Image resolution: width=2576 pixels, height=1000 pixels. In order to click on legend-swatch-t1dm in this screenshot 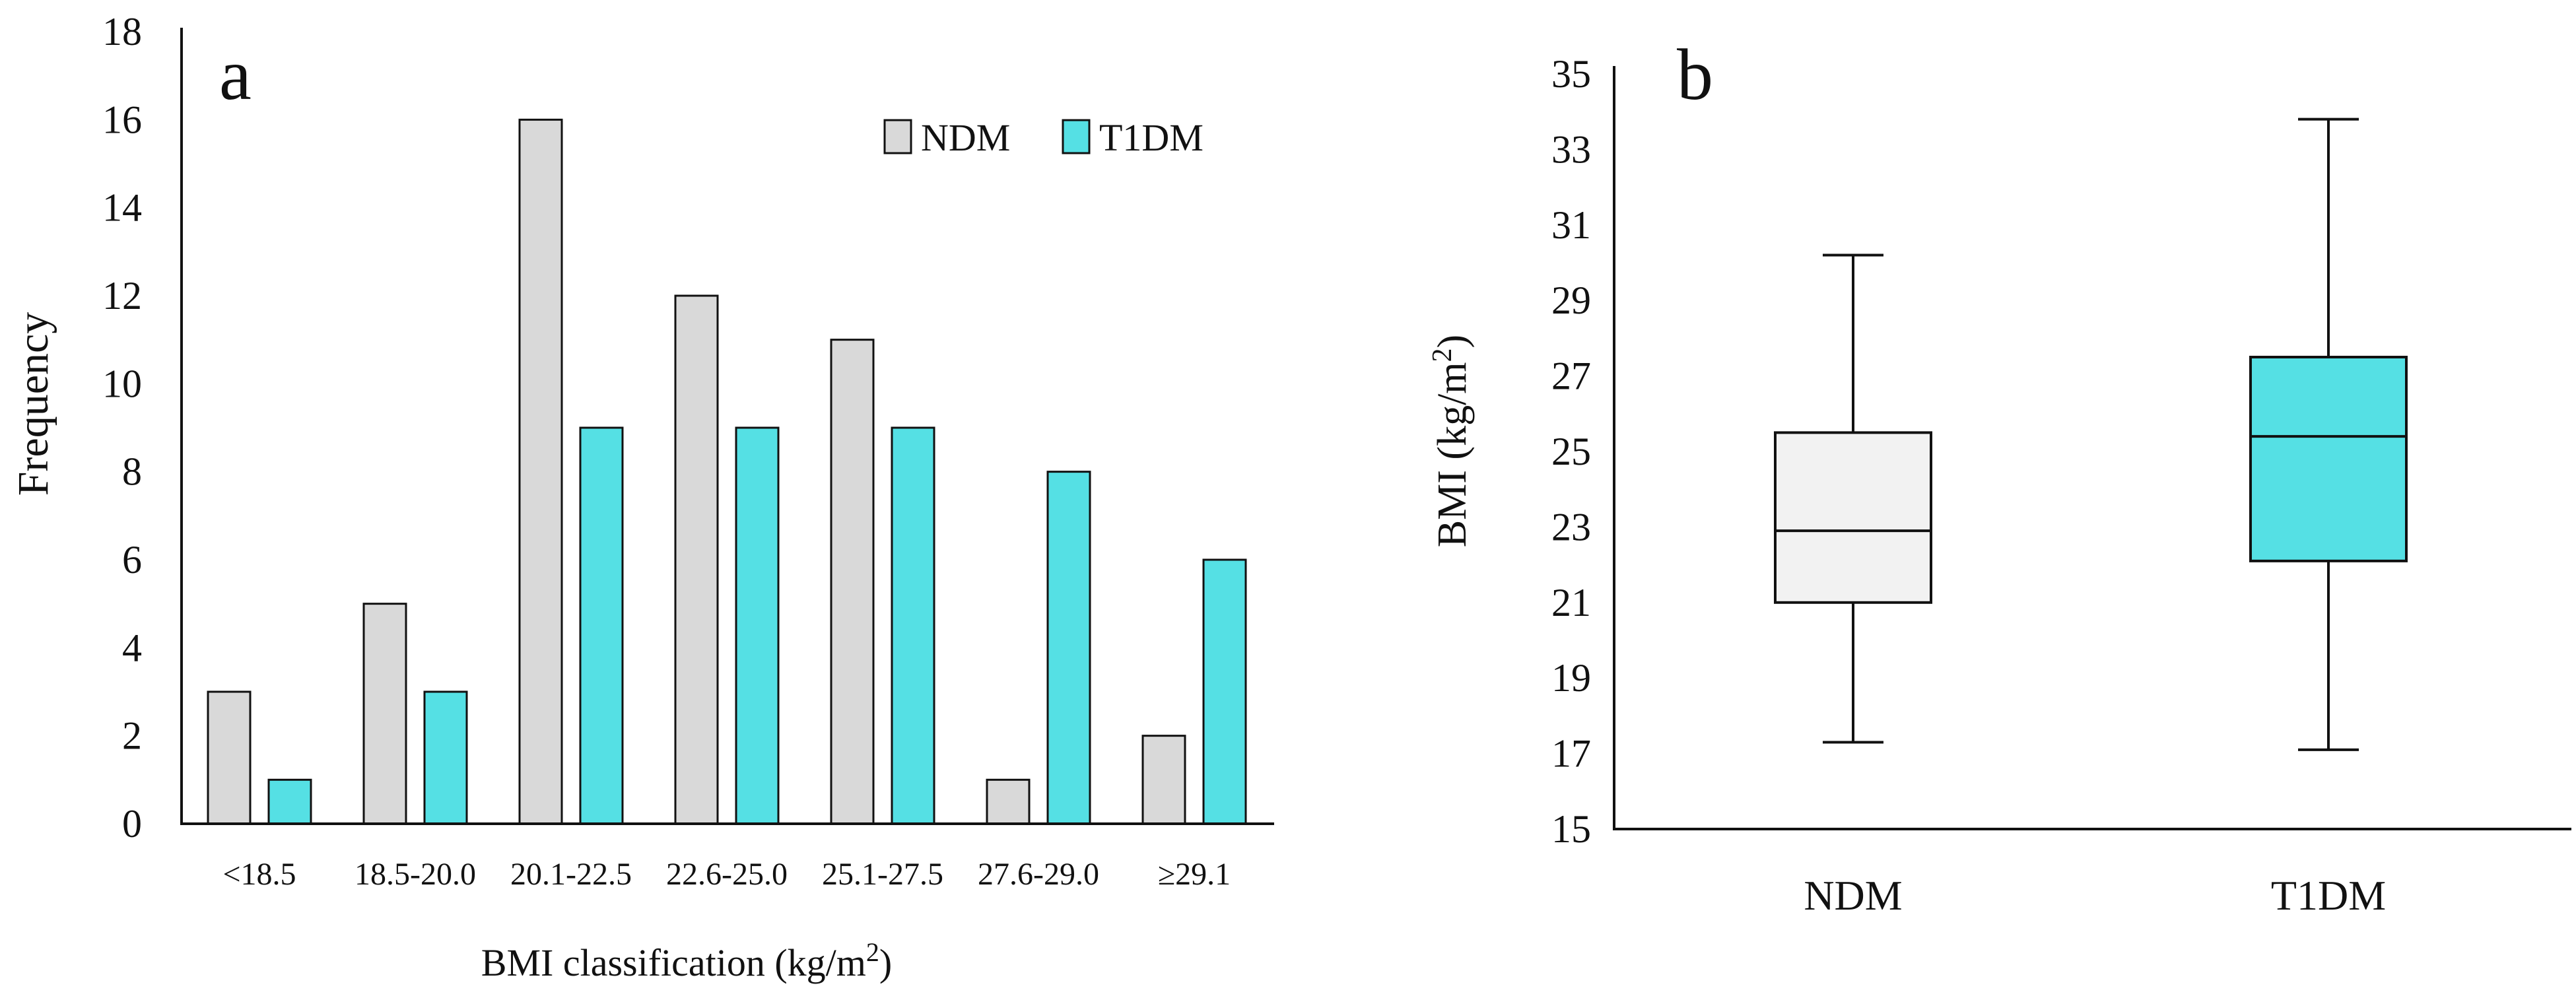, I will do `click(1077, 136)`.